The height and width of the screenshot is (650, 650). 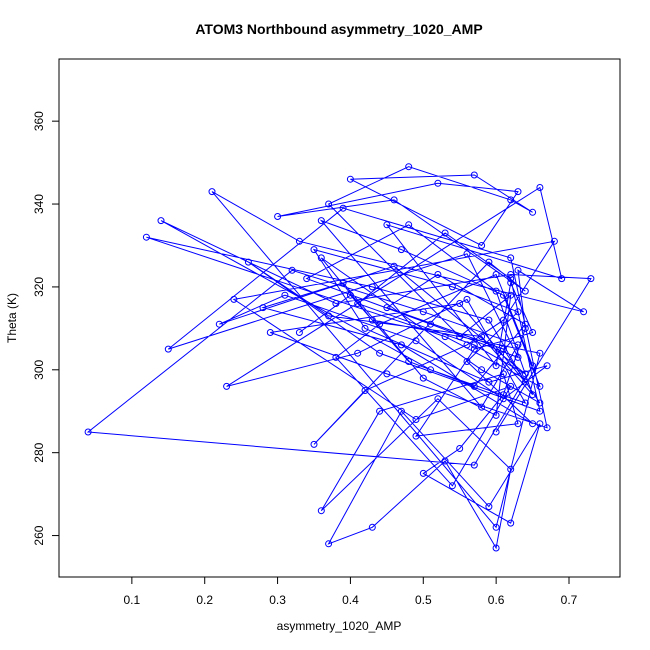 I want to click on y-tick-label: 360, so click(x=39, y=121).